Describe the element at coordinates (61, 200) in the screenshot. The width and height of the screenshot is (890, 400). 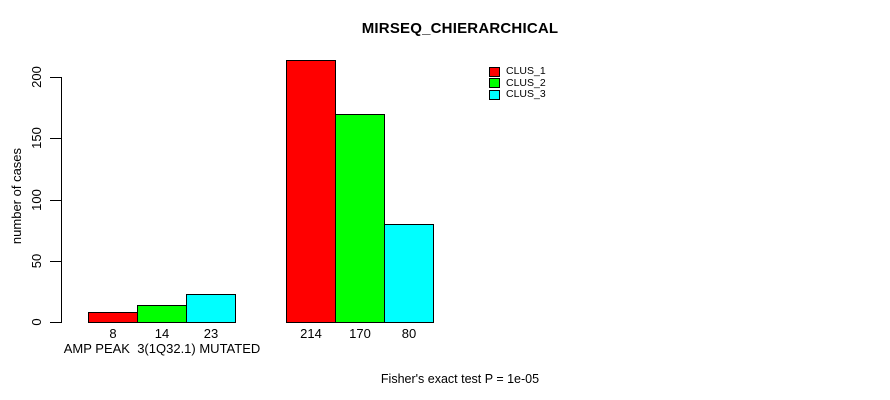
I see `y-axis-line` at that location.